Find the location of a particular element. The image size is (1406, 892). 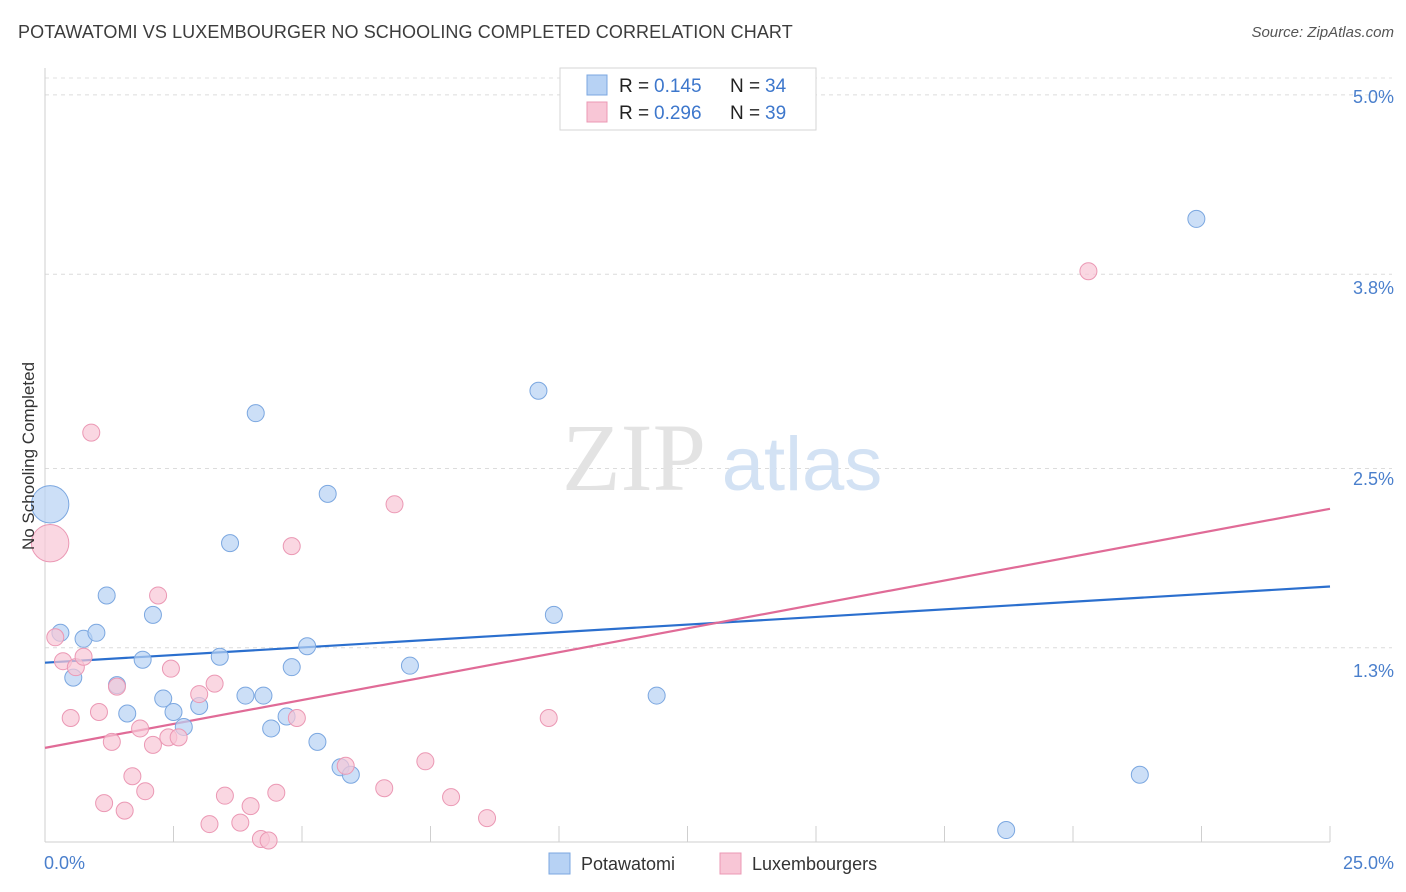

top-legend-n-value-2: 39 is located at coordinates (775, 113).